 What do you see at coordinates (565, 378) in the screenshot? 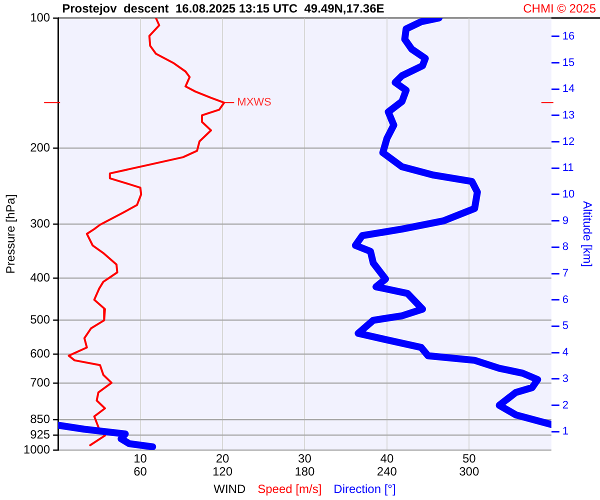
I see `y2-tick-label: 3` at bounding box center [565, 378].